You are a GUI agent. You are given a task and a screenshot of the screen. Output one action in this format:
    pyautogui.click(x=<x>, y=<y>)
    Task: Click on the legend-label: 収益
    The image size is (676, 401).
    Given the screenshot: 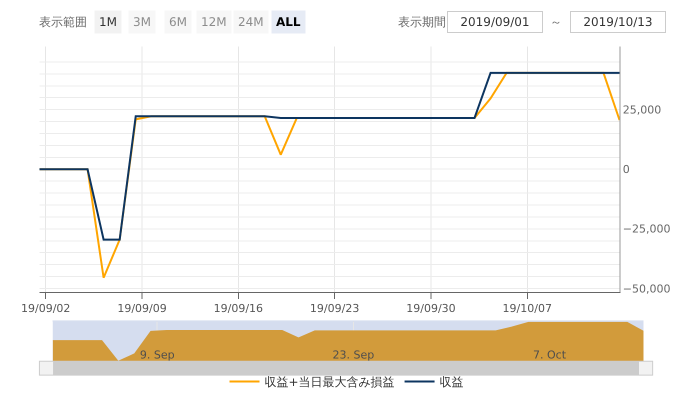 What is the action you would take?
    pyautogui.click(x=452, y=382)
    